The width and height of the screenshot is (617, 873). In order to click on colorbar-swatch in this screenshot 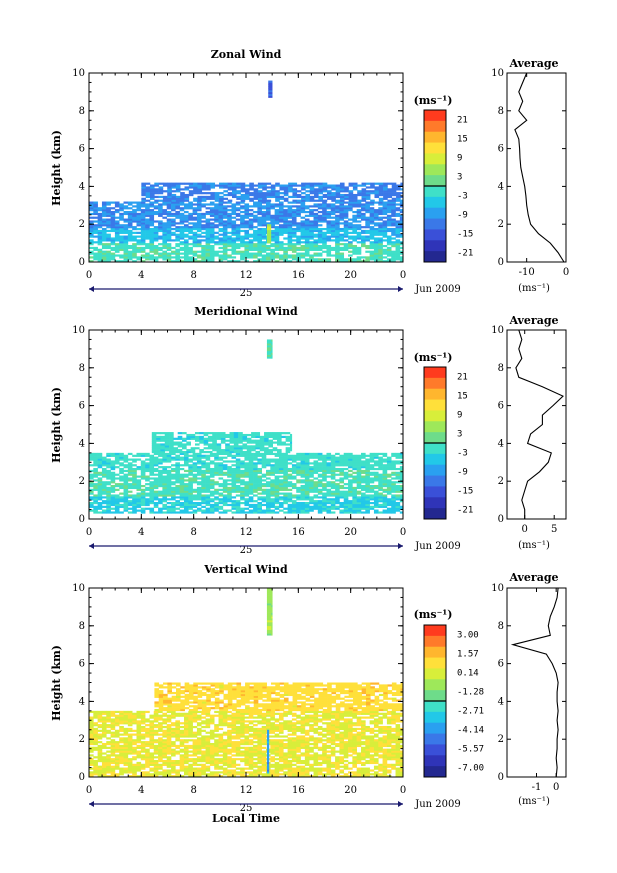, I will do `click(435, 192)`.